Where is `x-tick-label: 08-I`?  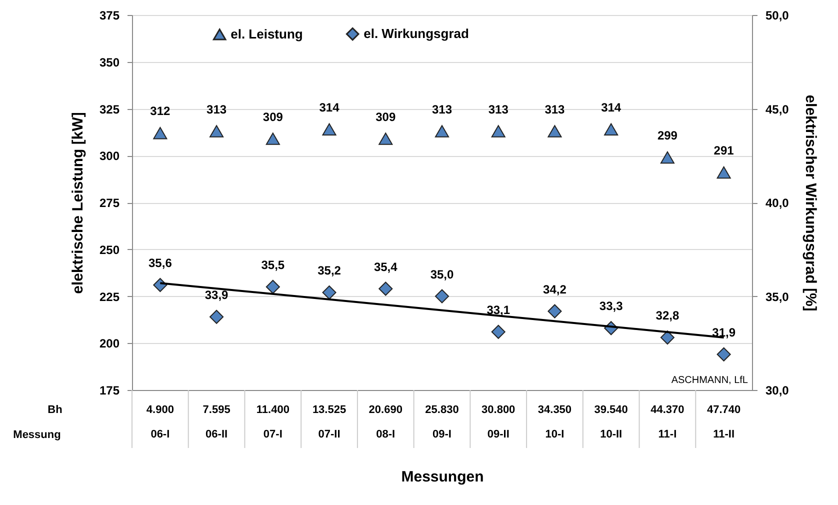
x-tick-label: 08-I is located at coordinates (386, 434).